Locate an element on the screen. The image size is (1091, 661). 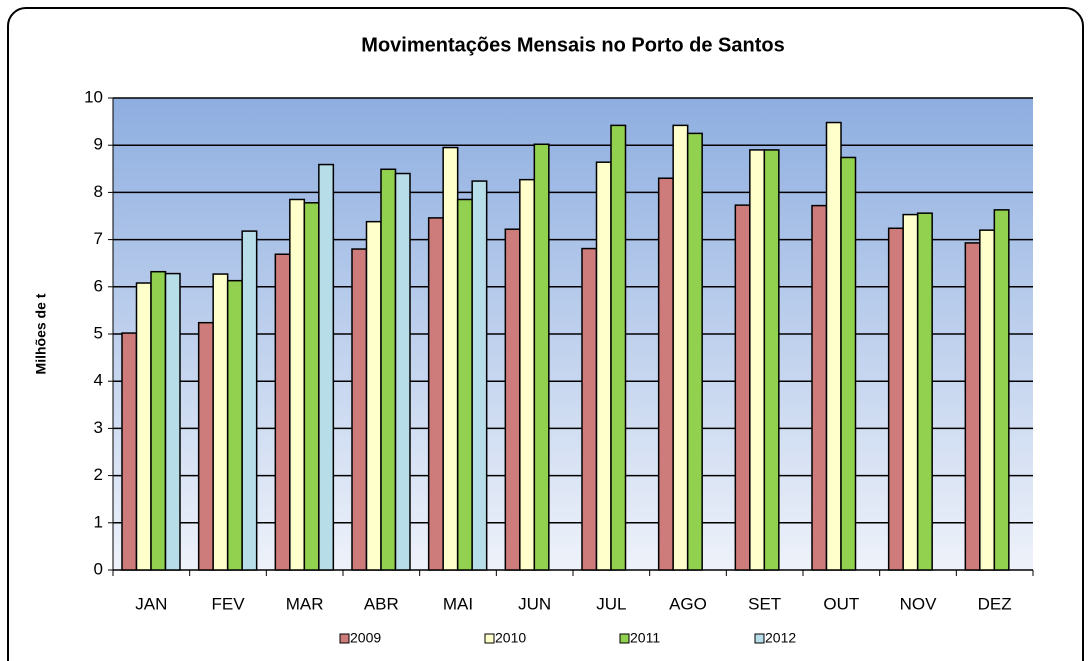
x-tick-label: JUN is located at coordinates (534, 603).